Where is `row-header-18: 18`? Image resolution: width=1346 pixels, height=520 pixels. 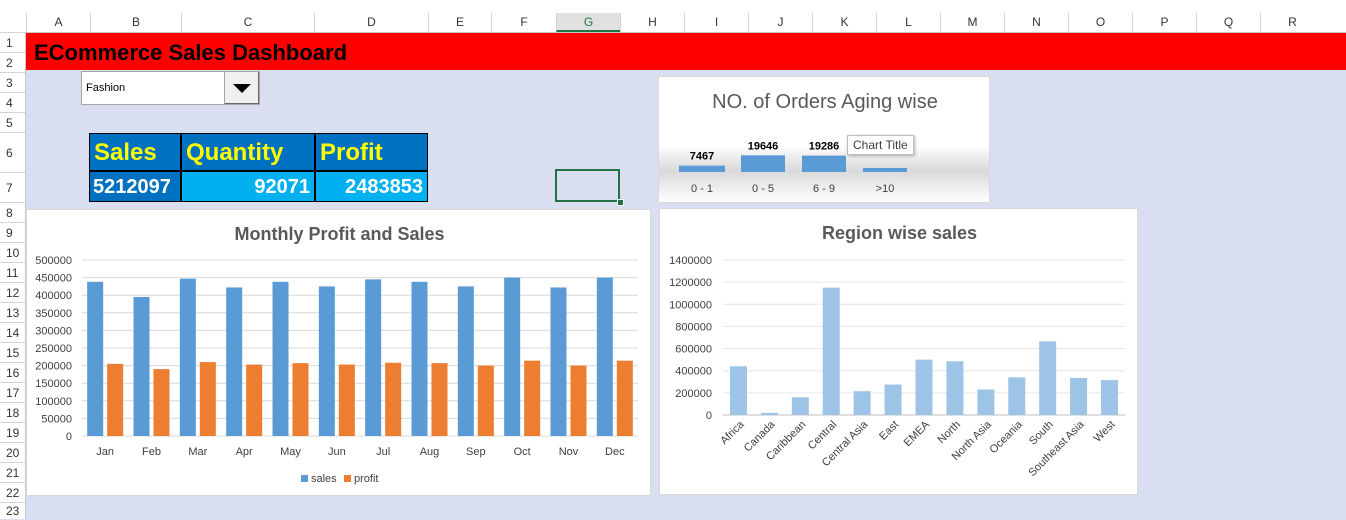 row-header-18: 18 is located at coordinates (12, 412).